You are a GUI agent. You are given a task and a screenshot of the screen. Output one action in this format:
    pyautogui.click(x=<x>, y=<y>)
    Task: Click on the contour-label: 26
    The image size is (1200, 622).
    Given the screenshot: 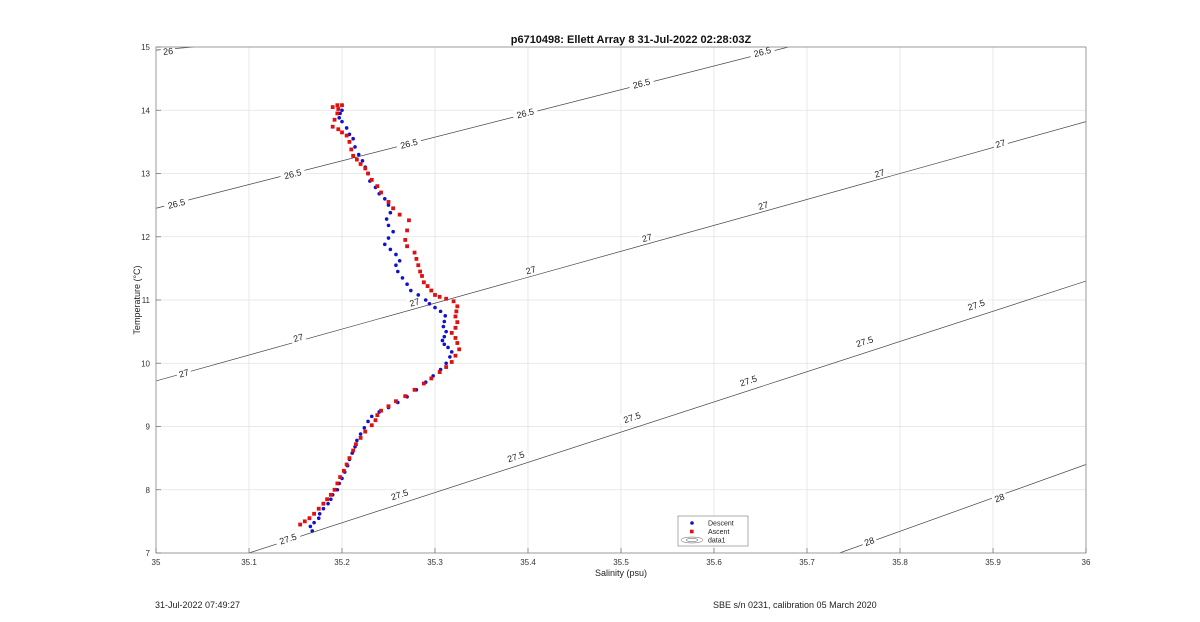 What is the action you would take?
    pyautogui.click(x=168, y=51)
    